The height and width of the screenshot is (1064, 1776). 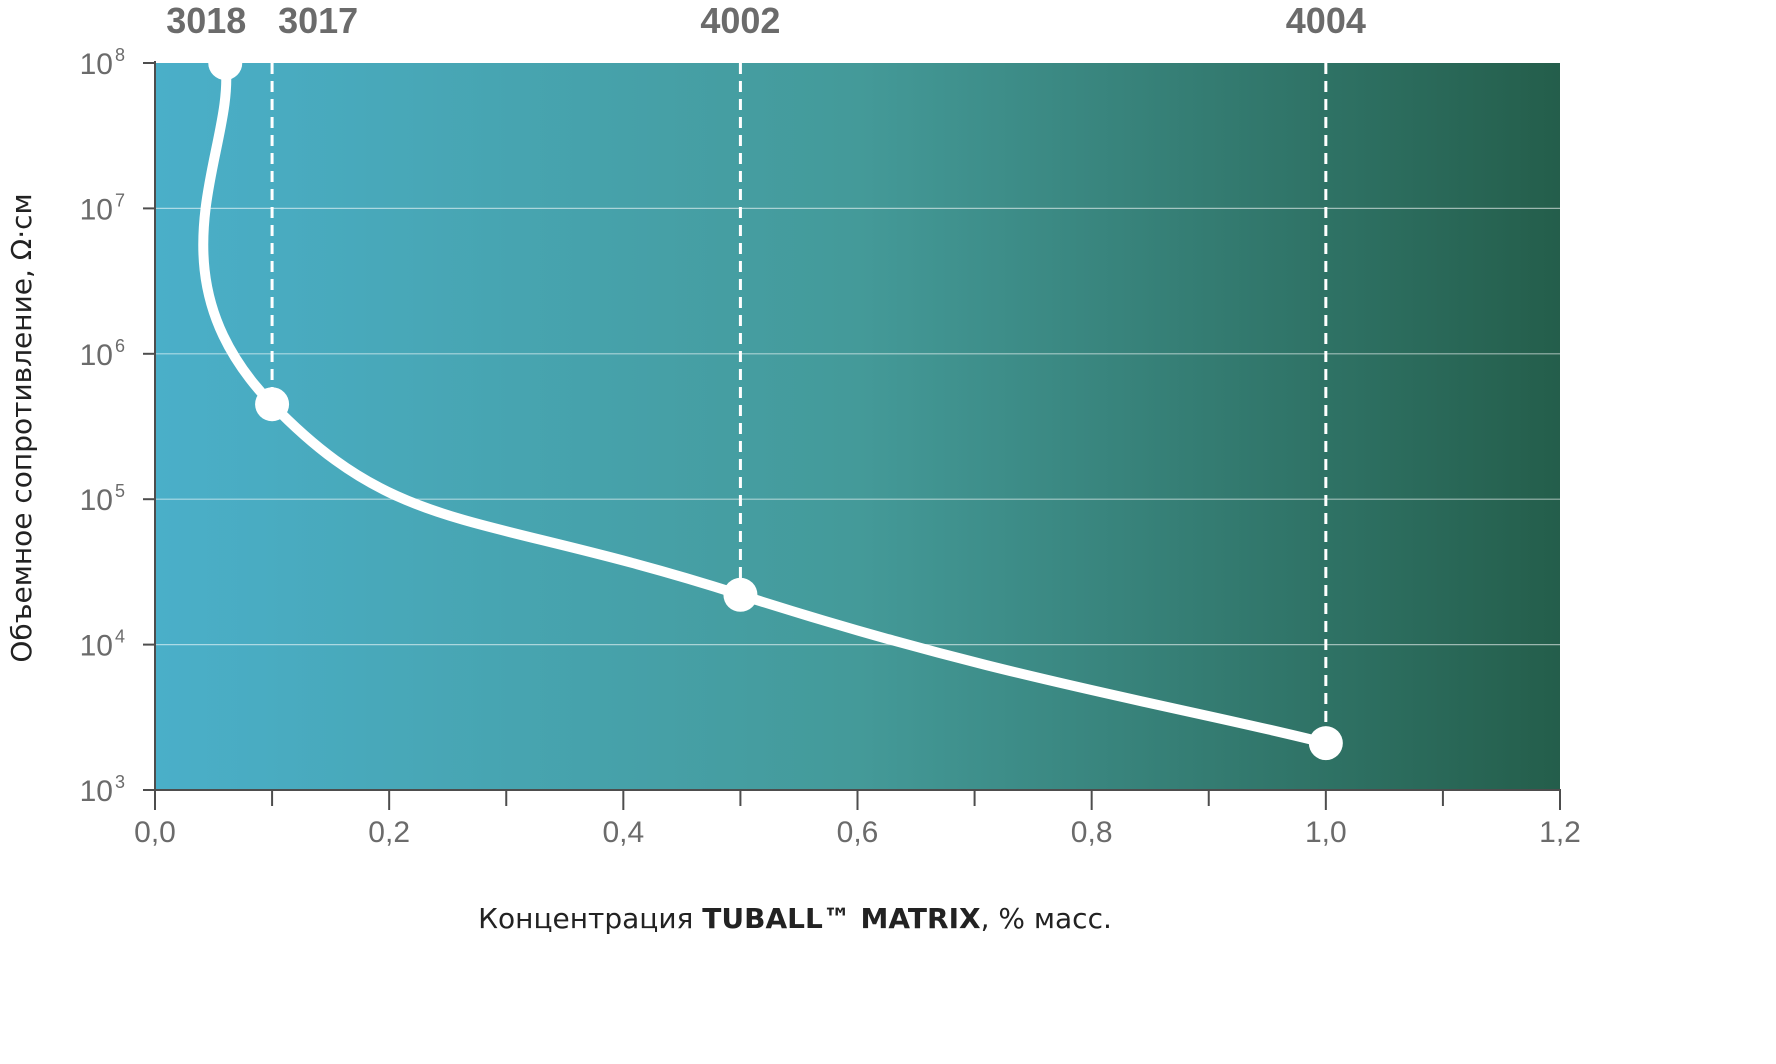 What do you see at coordinates (841, 918) in the screenshot?
I see `x-axis-title-bold: TUBALL™ MATRIX` at bounding box center [841, 918].